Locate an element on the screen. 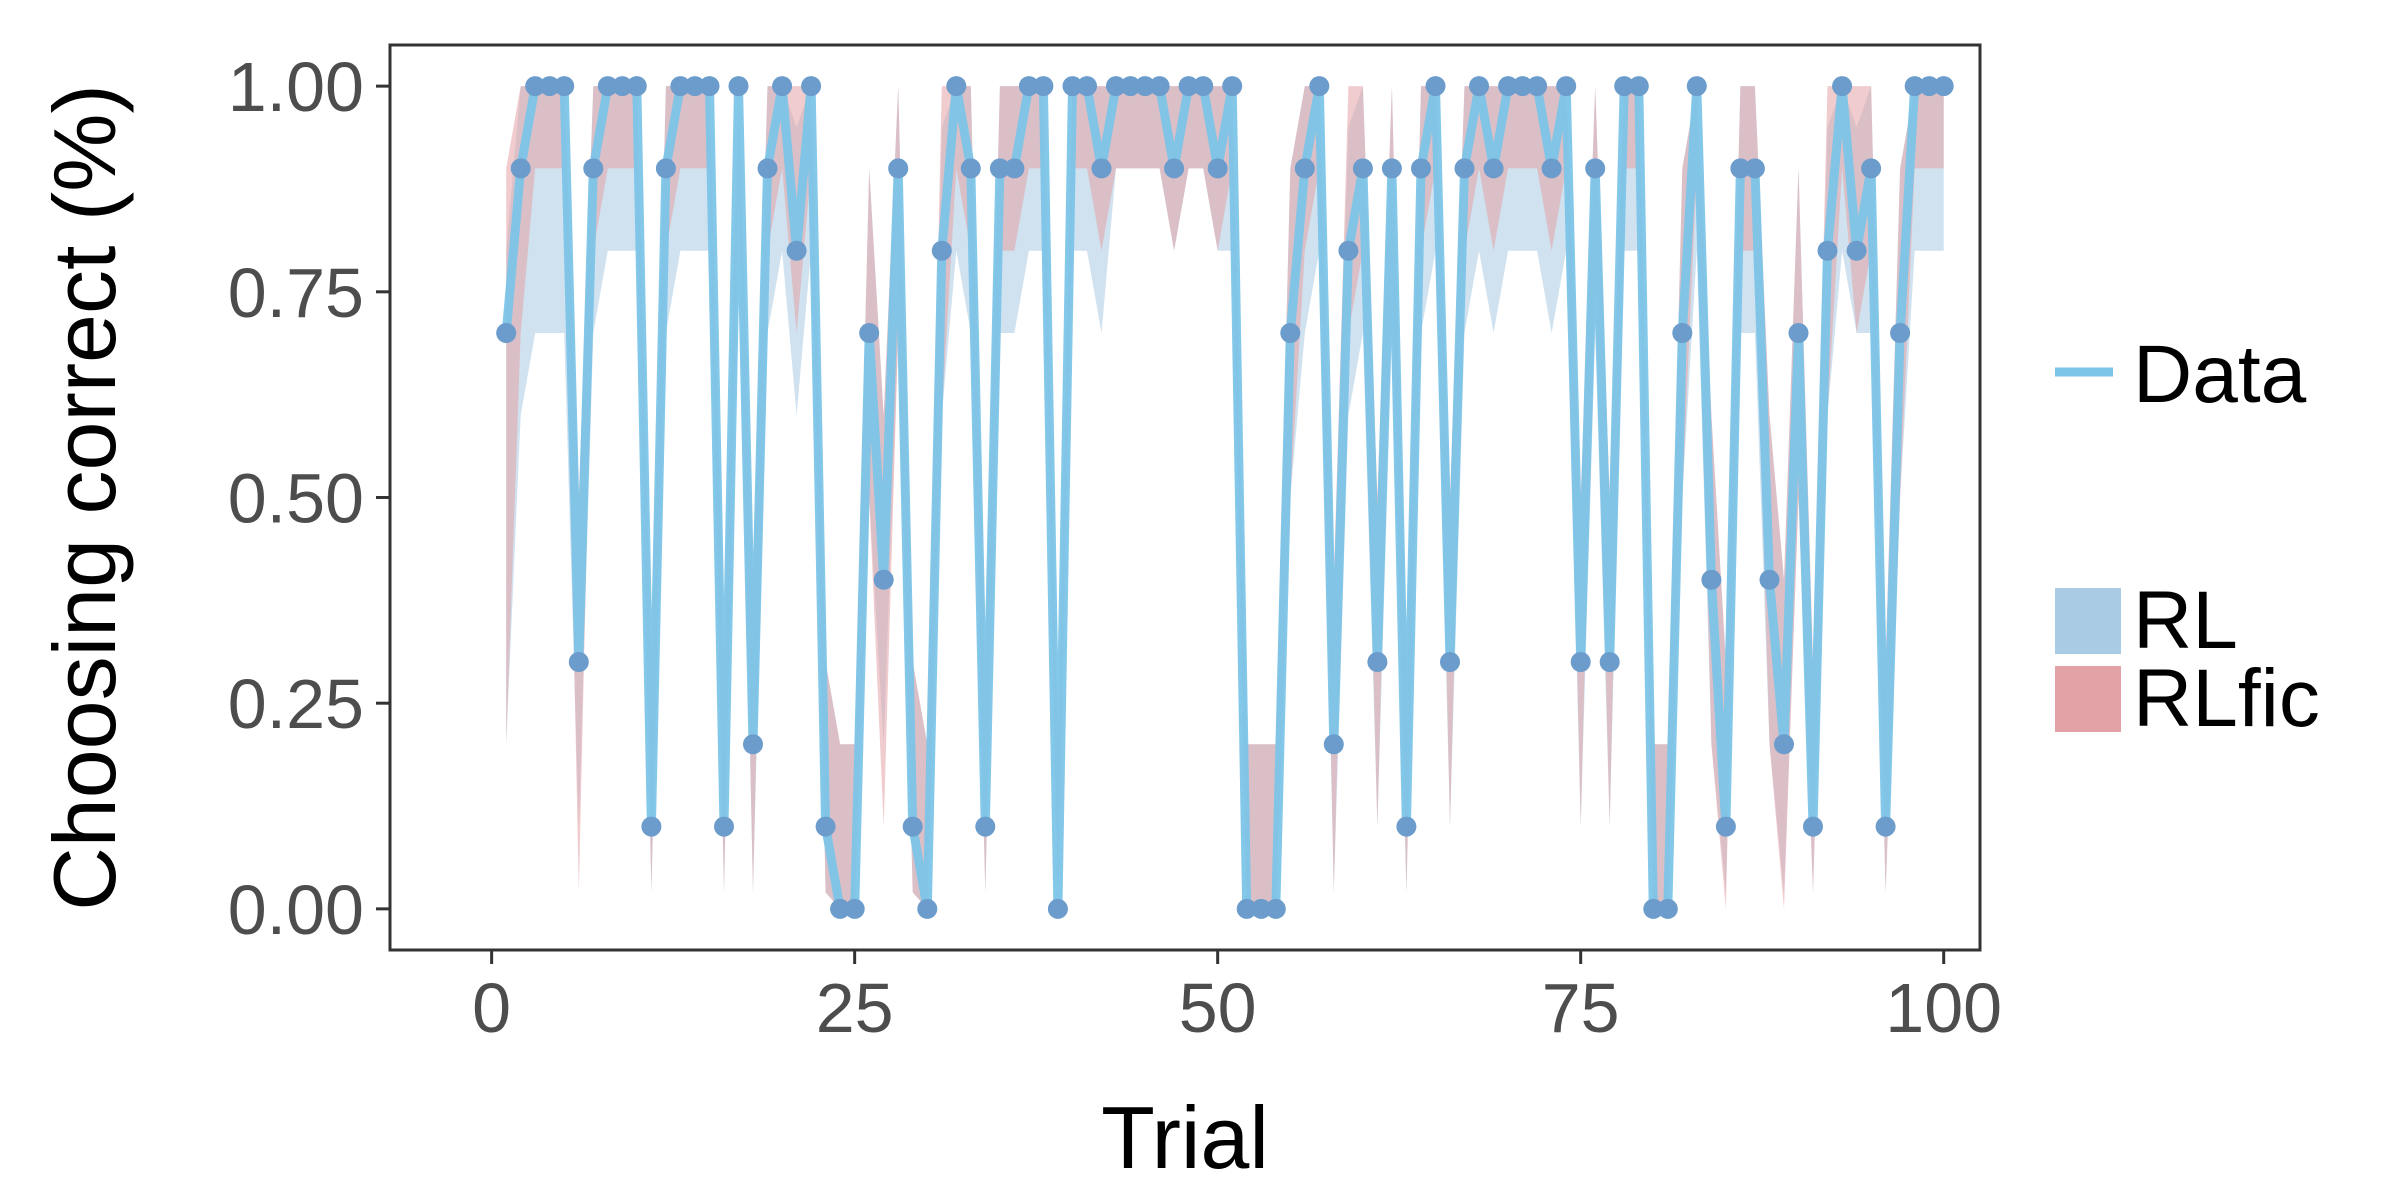 This screenshot has width=2400, height=1200. x-tick-label: 100 is located at coordinates (1943, 1008).